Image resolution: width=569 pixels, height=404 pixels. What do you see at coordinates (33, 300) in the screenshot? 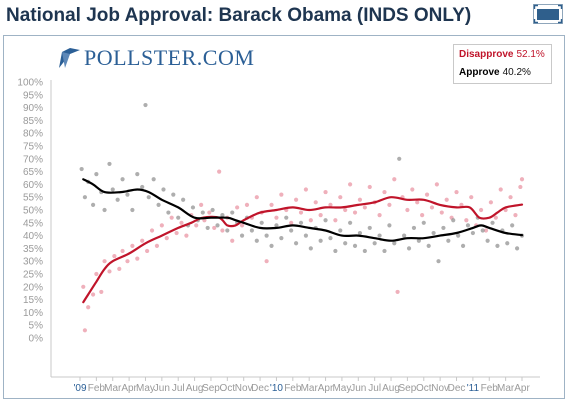
I see `y-tick-label: 15%` at bounding box center [33, 300].